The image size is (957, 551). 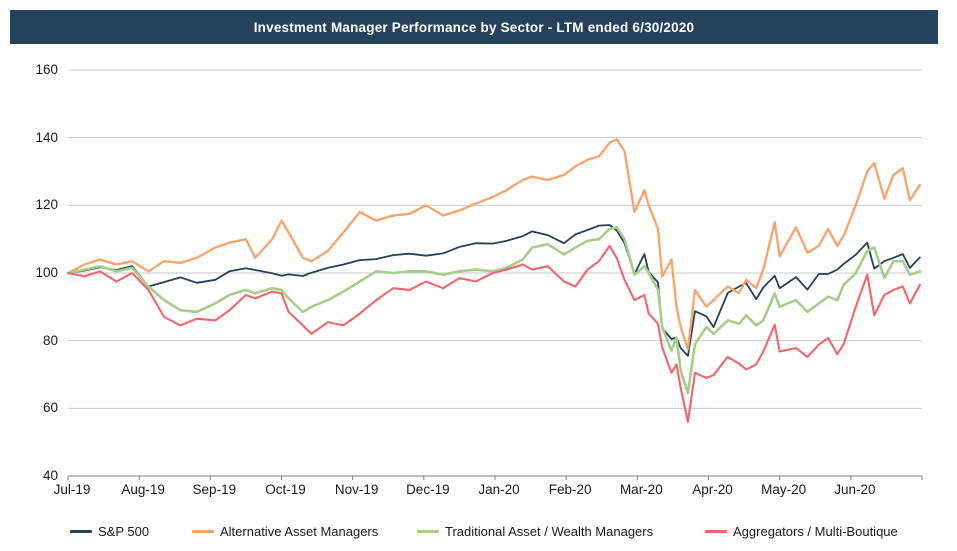 I want to click on y-tick-label: 60, so click(x=50, y=408).